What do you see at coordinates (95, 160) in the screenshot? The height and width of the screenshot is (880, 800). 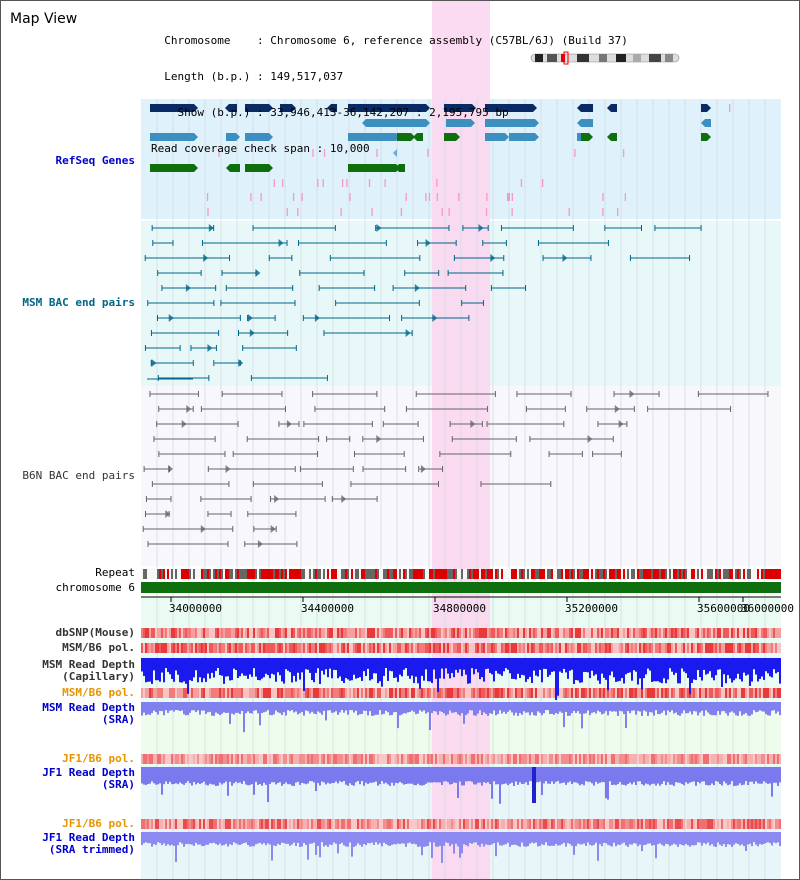 I see `refseq-genes-label: RefSeq Genes` at bounding box center [95, 160].